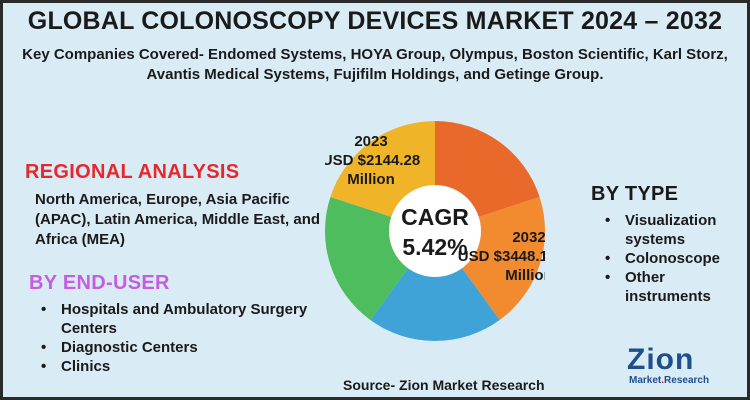  I want to click on by-type-heading: BY TYPE, so click(635, 194).